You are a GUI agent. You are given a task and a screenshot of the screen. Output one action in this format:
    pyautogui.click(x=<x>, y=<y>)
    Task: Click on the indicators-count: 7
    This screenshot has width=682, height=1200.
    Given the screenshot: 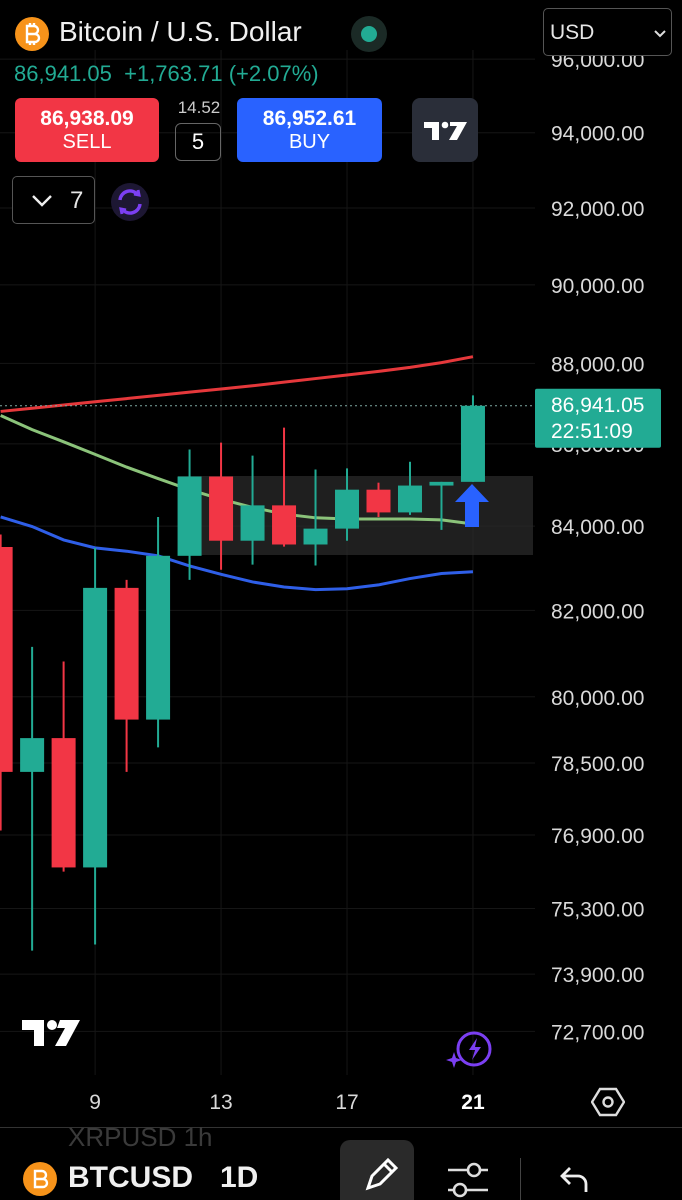 What is the action you would take?
    pyautogui.click(x=77, y=200)
    